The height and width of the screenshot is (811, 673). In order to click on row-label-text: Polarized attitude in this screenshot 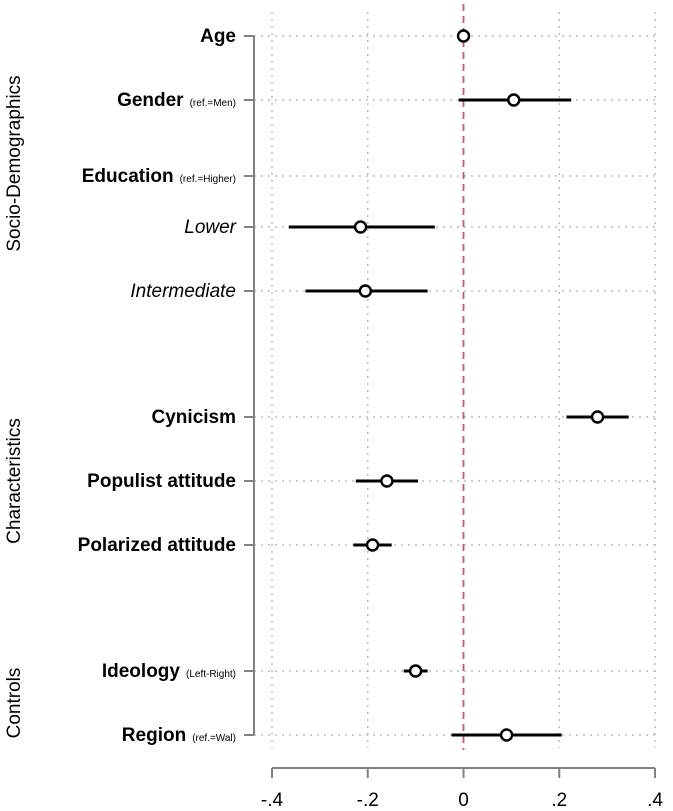, I will do `click(157, 545)`.